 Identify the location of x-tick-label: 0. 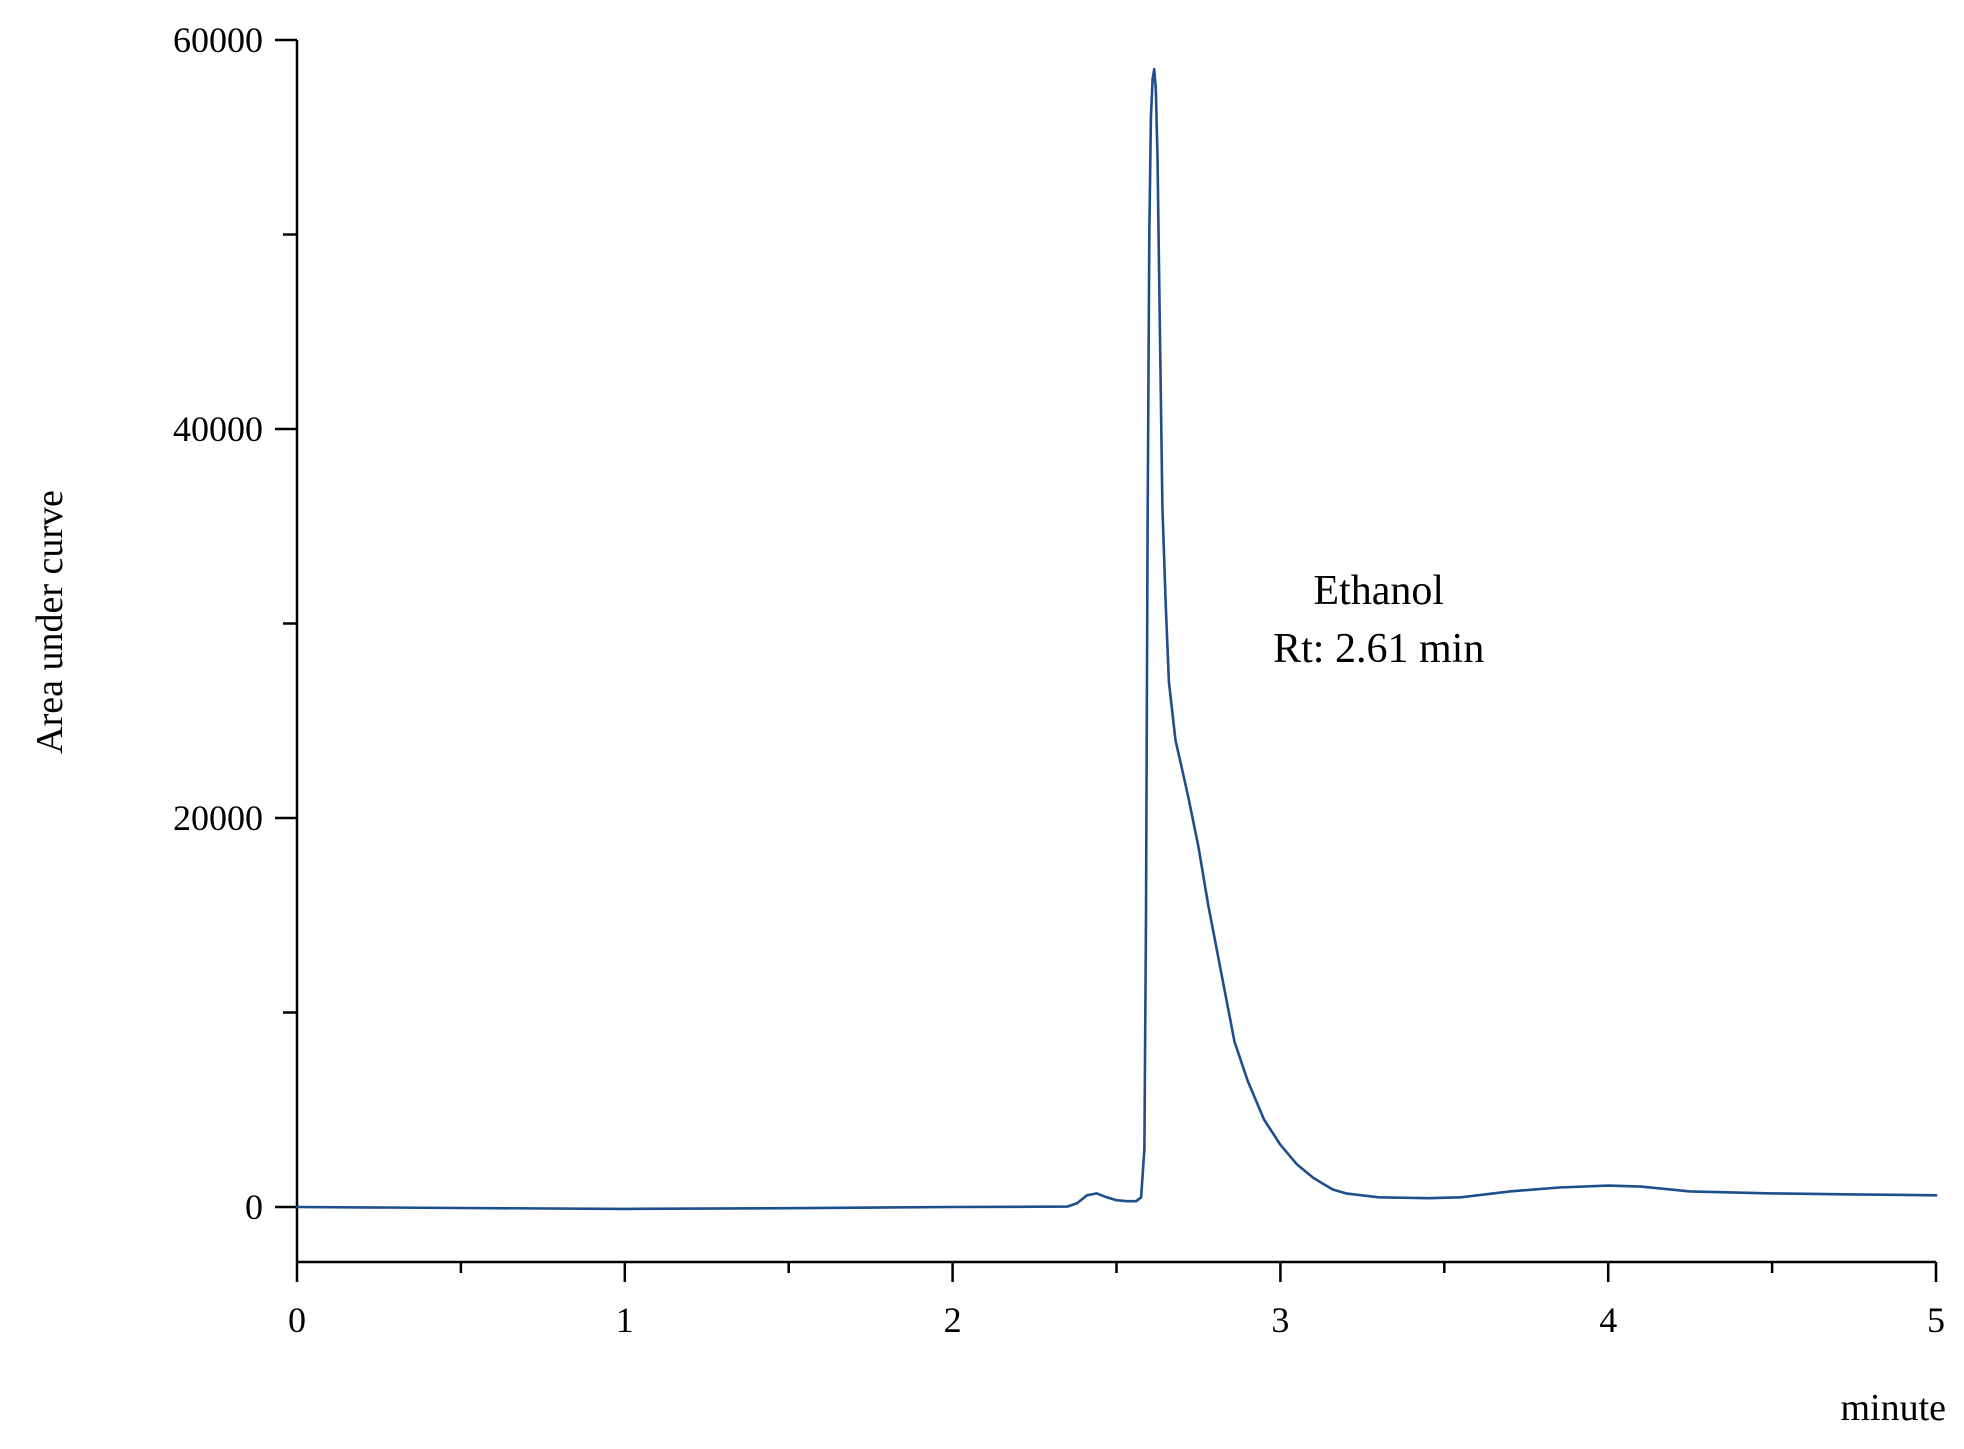
(297, 1320).